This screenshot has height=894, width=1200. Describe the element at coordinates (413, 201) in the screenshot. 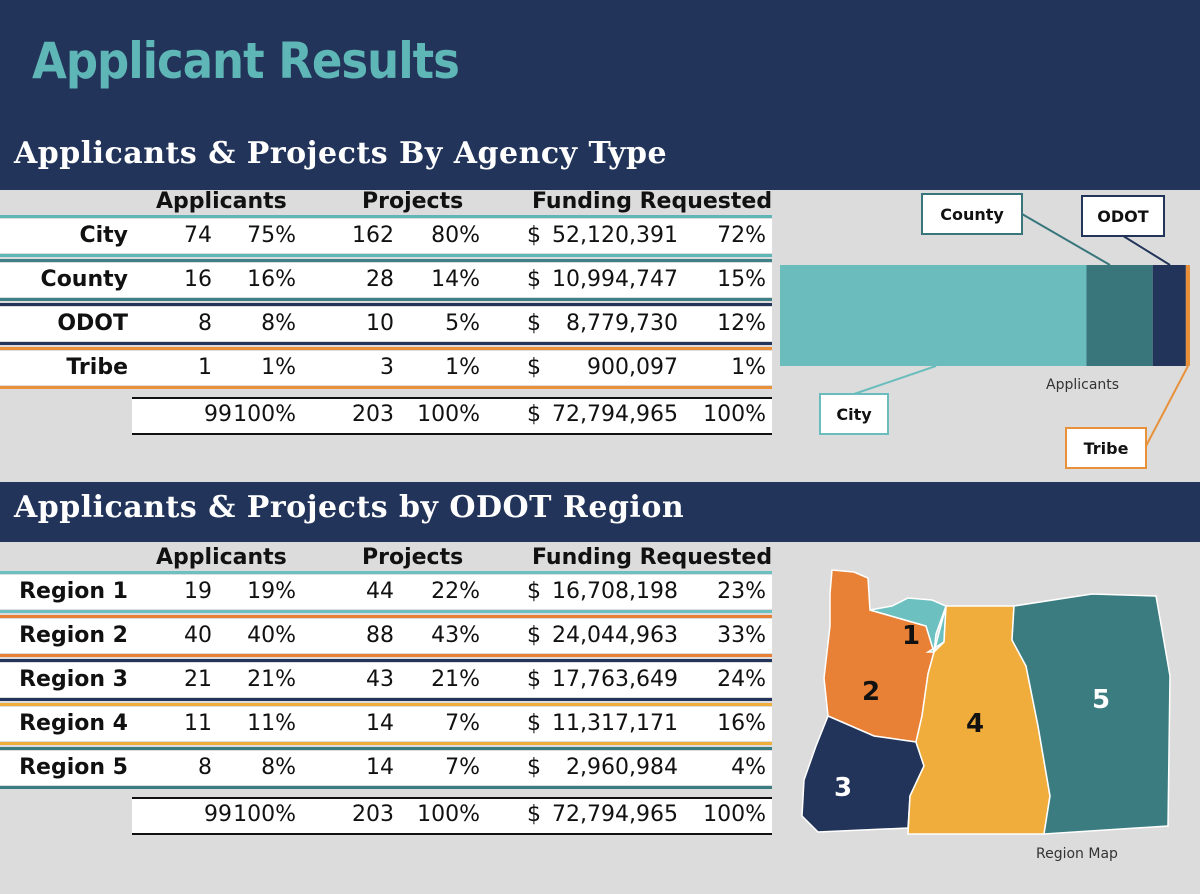

I see `agency-col-projects: Projects` at that location.